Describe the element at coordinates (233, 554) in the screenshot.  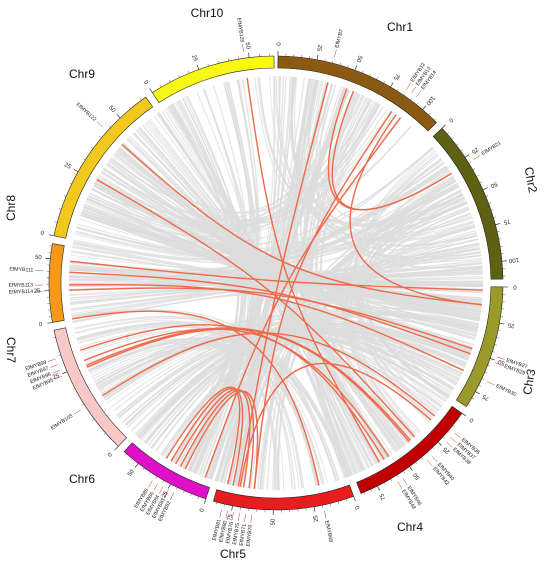
I see `chromosome-label-chr5: Chr5` at that location.